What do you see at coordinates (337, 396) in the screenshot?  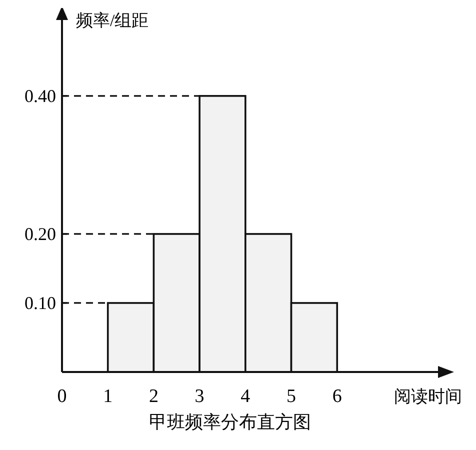 I see `x-tick-label: 6` at bounding box center [337, 396].